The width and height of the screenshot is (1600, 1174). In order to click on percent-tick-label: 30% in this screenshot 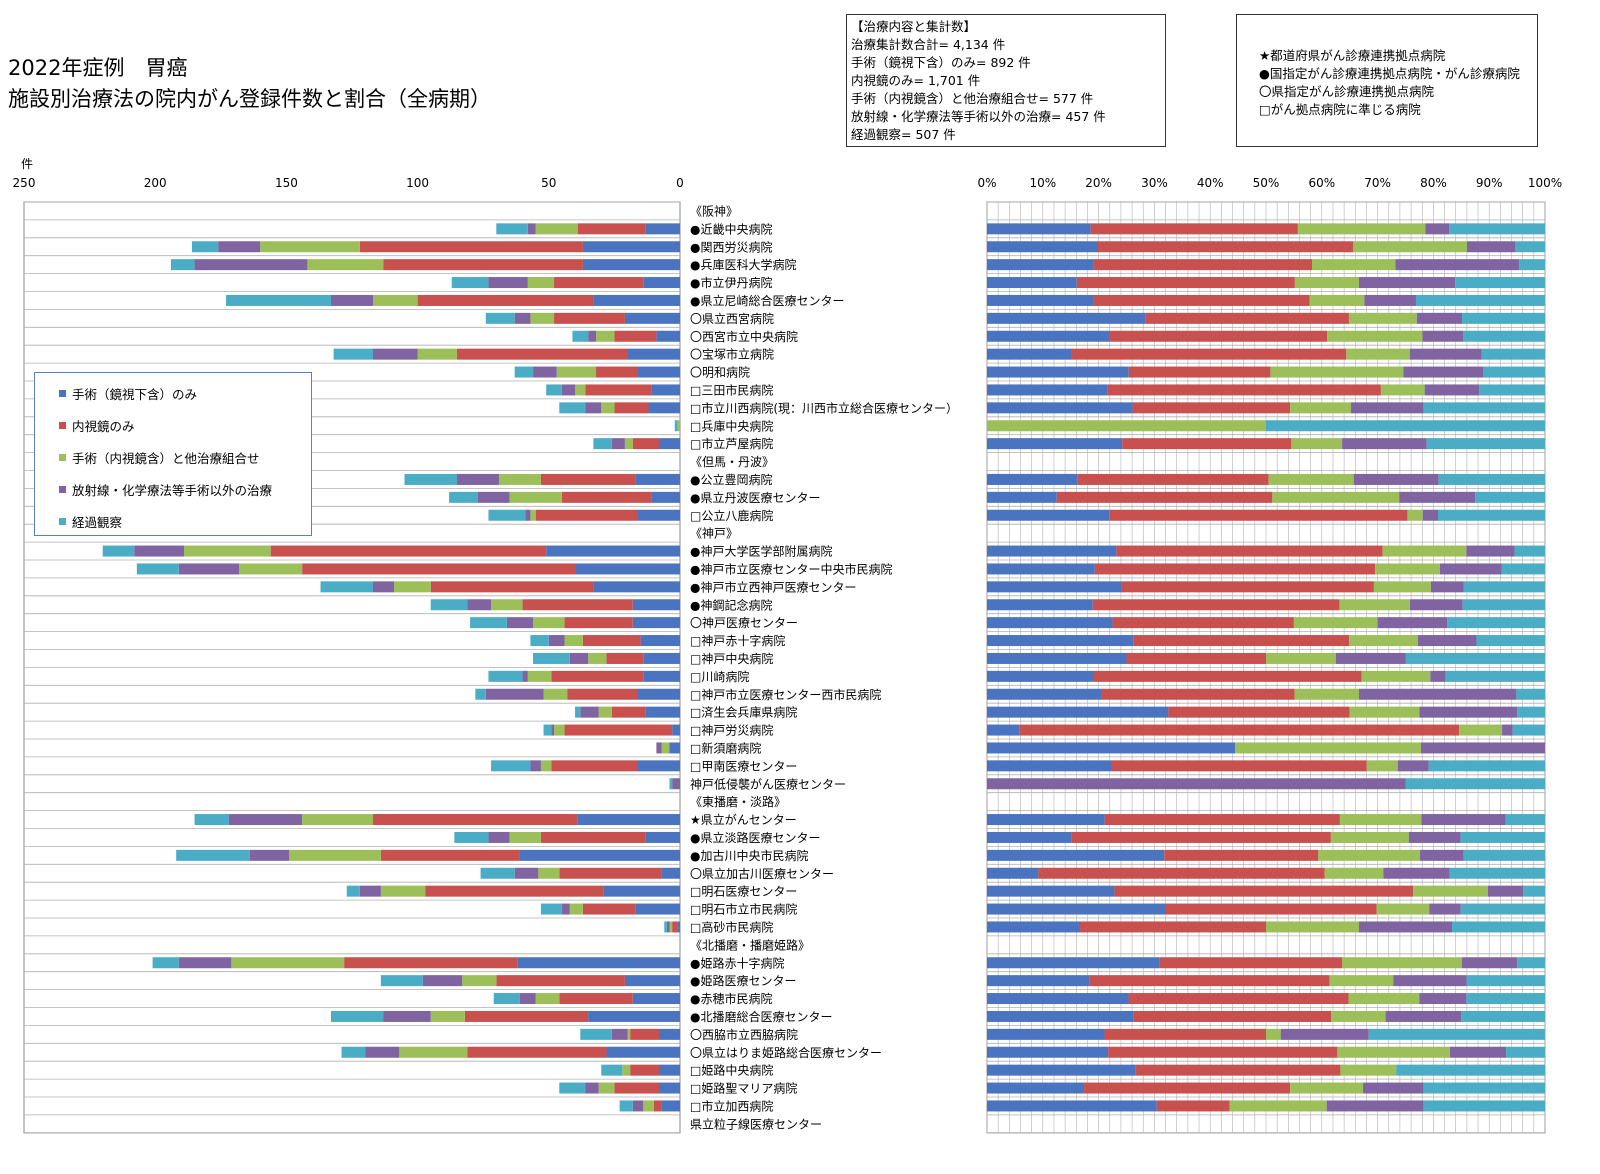, I will do `click(1154, 183)`.